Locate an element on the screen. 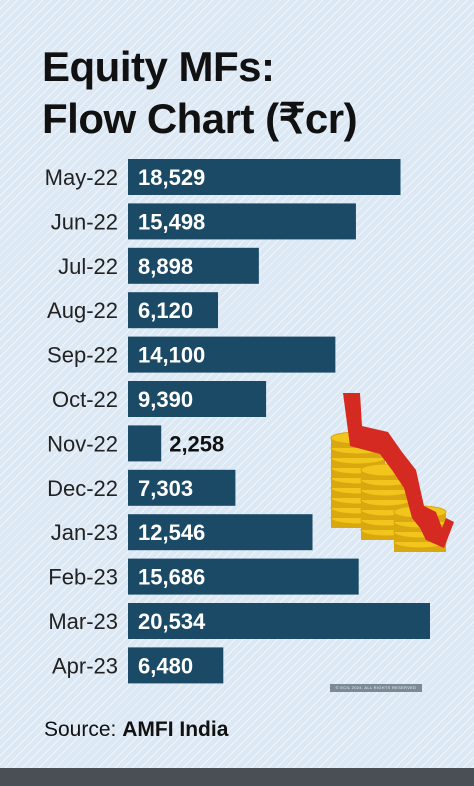  category-label: Mar-23 is located at coordinates (83, 621).